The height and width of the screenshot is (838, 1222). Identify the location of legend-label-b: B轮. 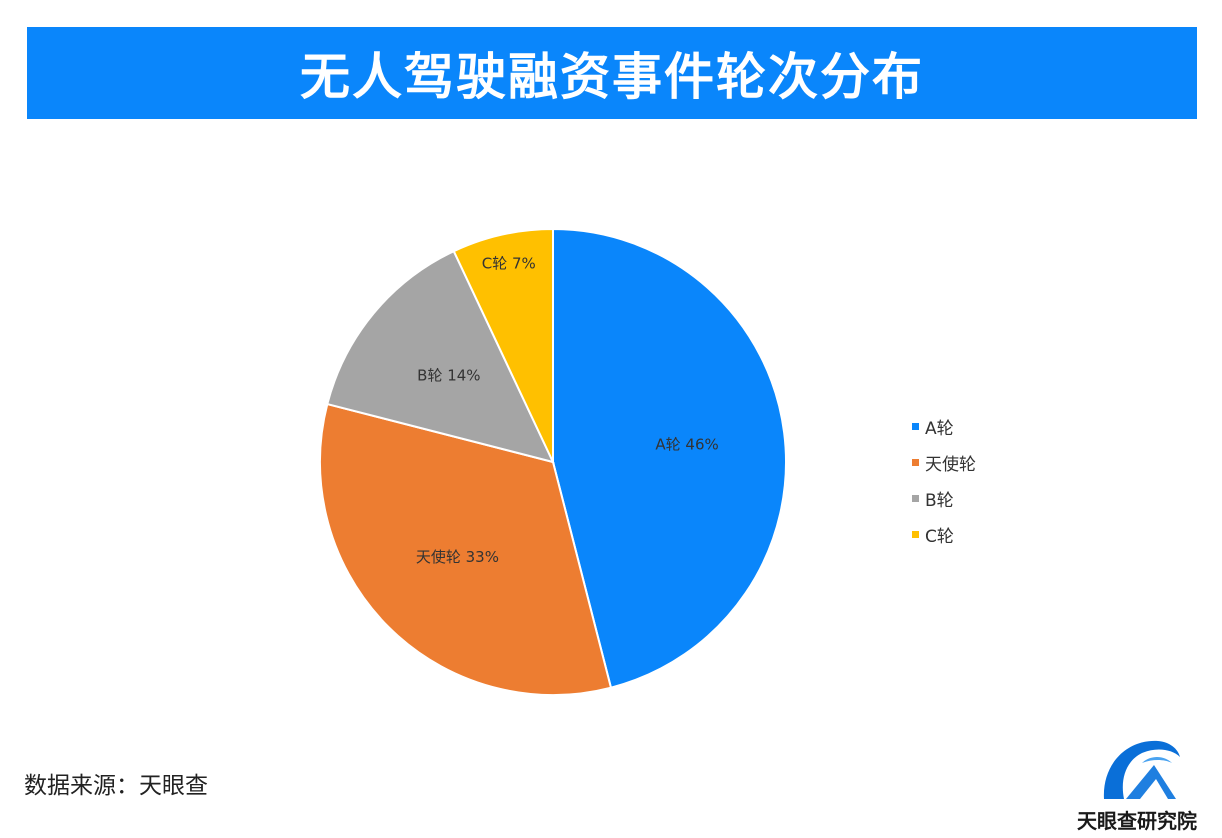
(939, 500).